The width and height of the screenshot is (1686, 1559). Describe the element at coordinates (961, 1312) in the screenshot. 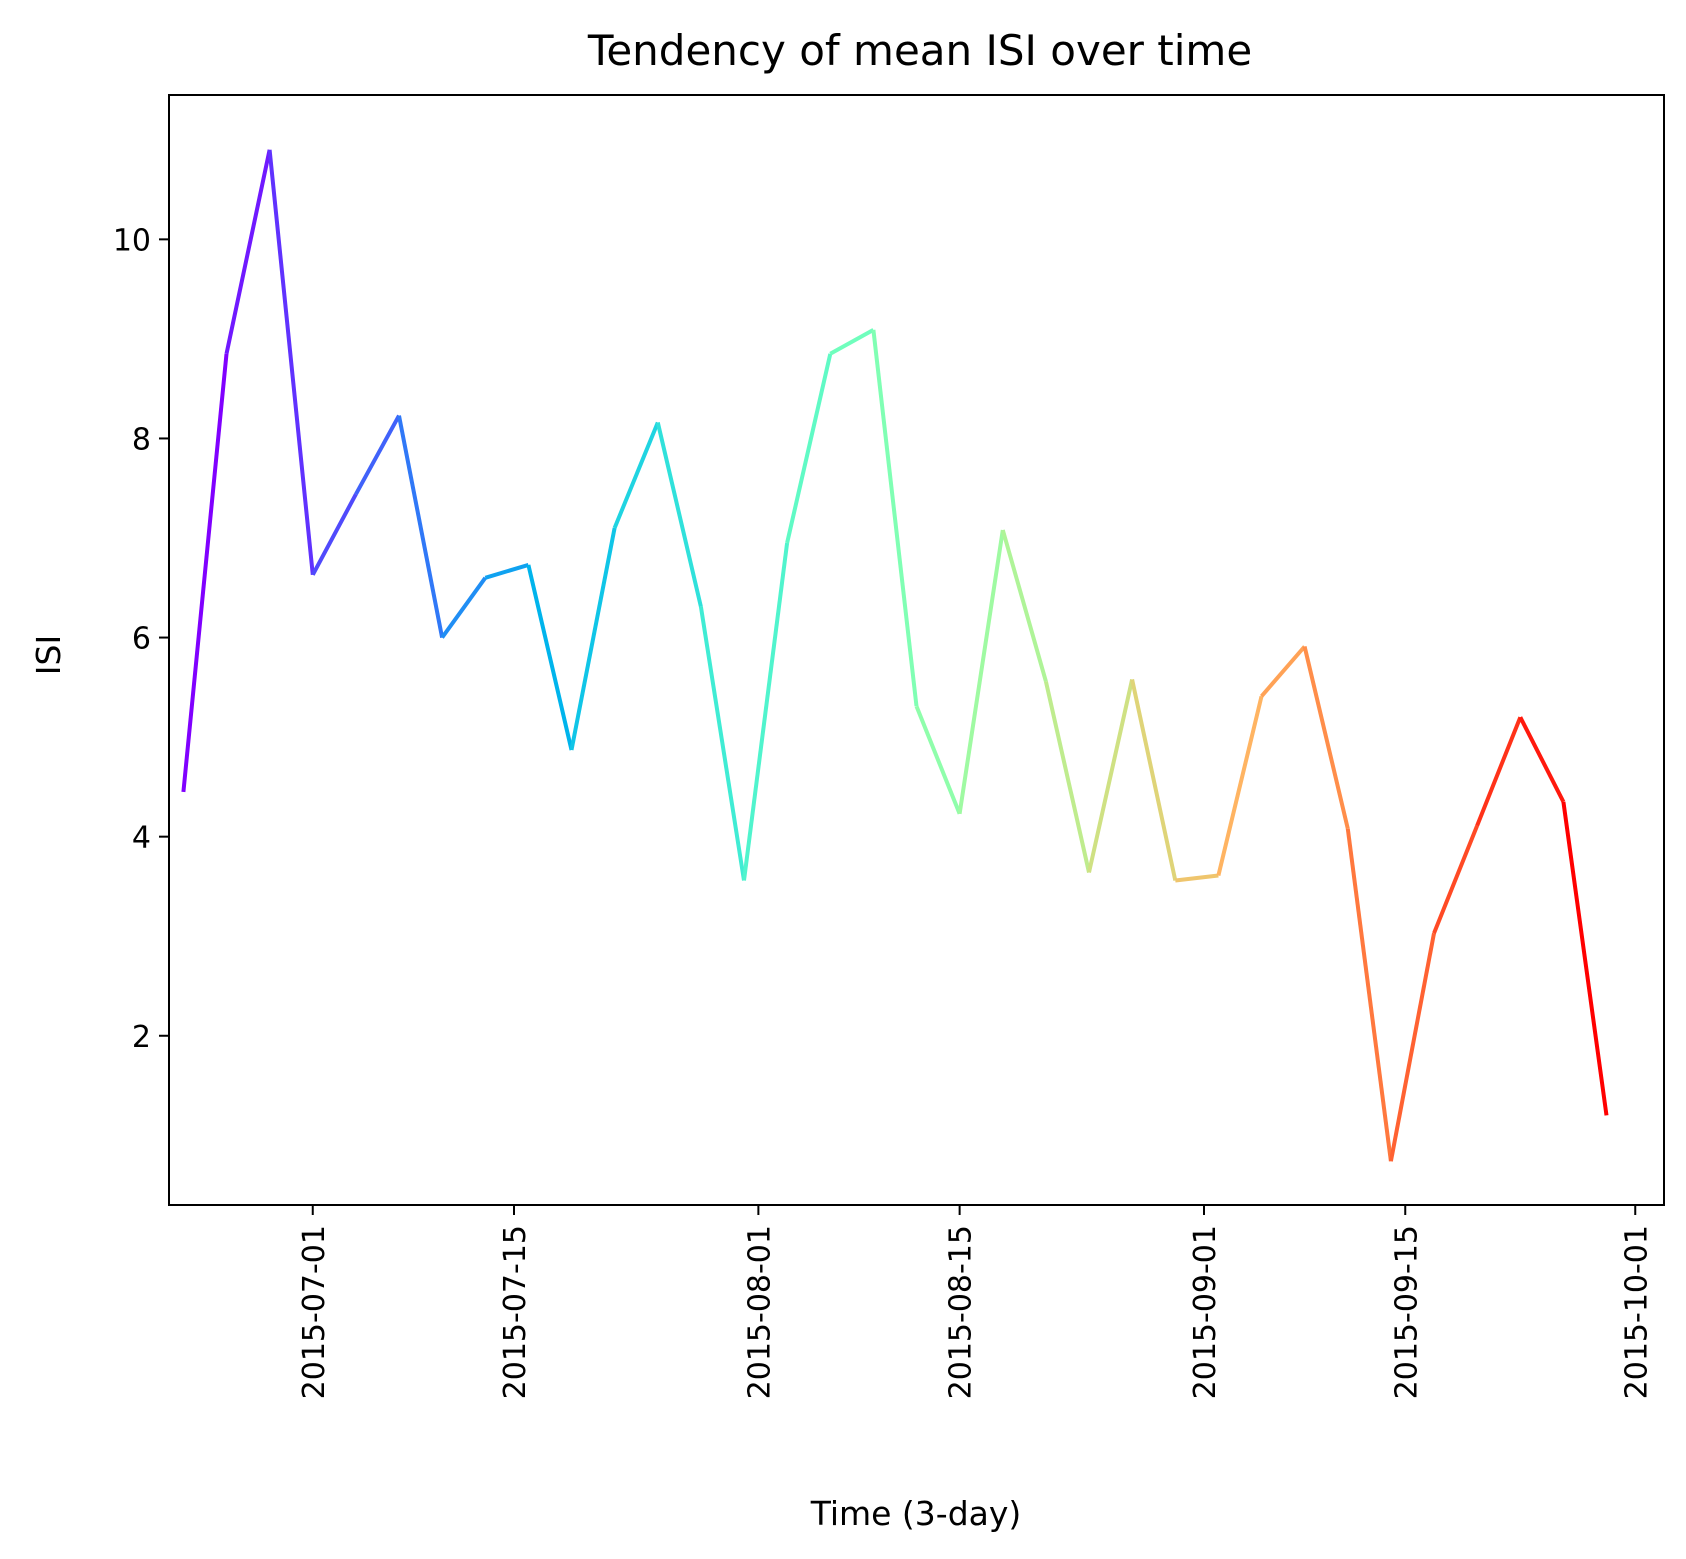

I see `x-tick-label: 2015-08-15` at that location.